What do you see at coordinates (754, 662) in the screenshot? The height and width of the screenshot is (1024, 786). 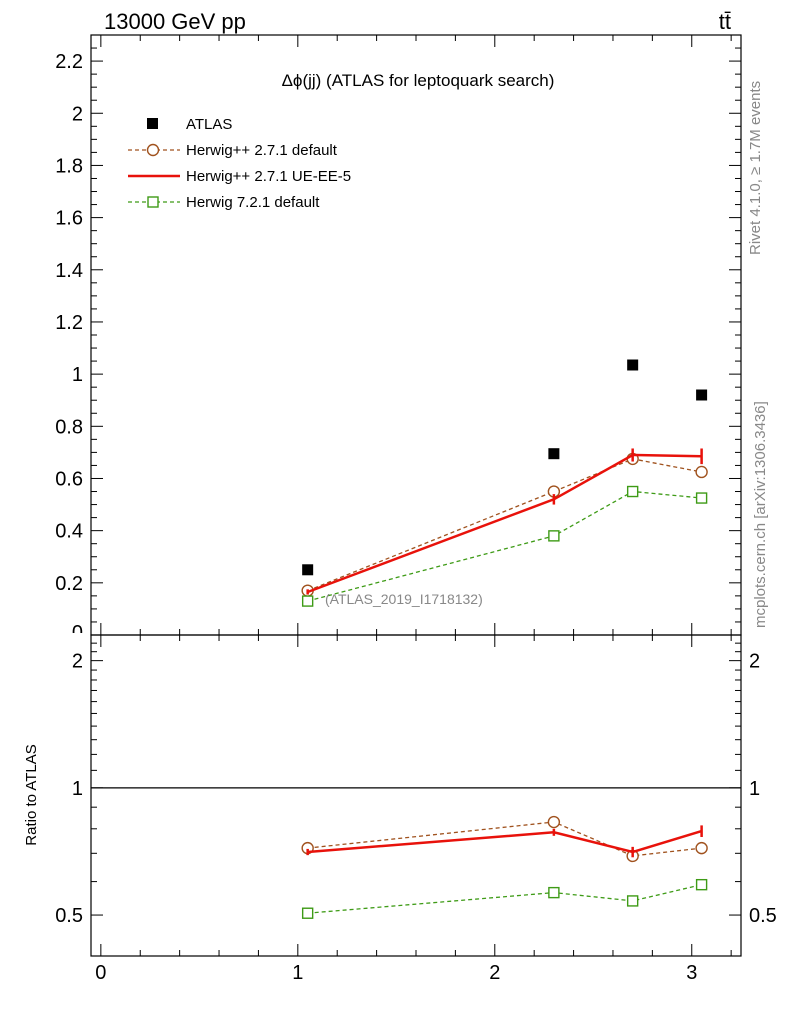 I see `ratio-ytick-label-right: 2` at bounding box center [754, 662].